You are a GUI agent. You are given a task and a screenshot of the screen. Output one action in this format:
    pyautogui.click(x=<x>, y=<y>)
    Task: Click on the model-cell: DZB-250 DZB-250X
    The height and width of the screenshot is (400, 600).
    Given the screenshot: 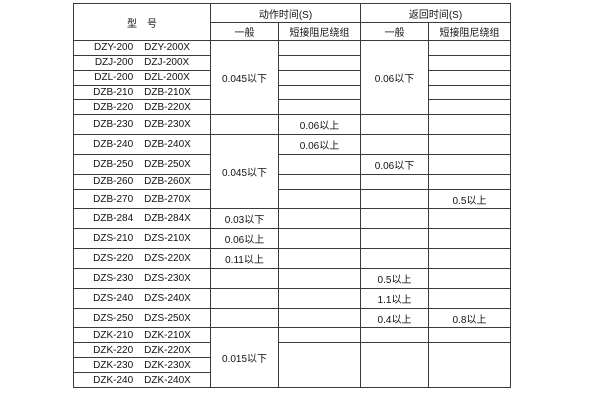 What is the action you would take?
    pyautogui.click(x=142, y=164)
    